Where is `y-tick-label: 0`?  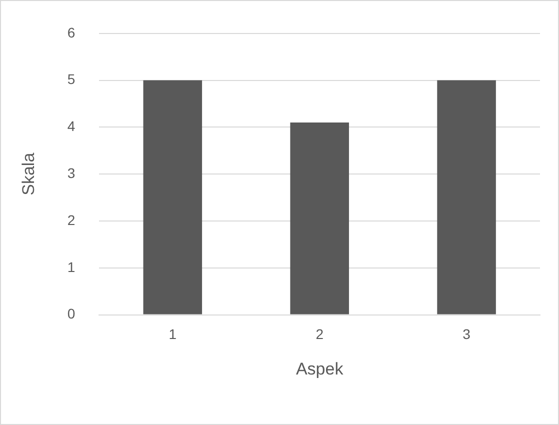
y-tick-label: 0 is located at coordinates (71, 314).